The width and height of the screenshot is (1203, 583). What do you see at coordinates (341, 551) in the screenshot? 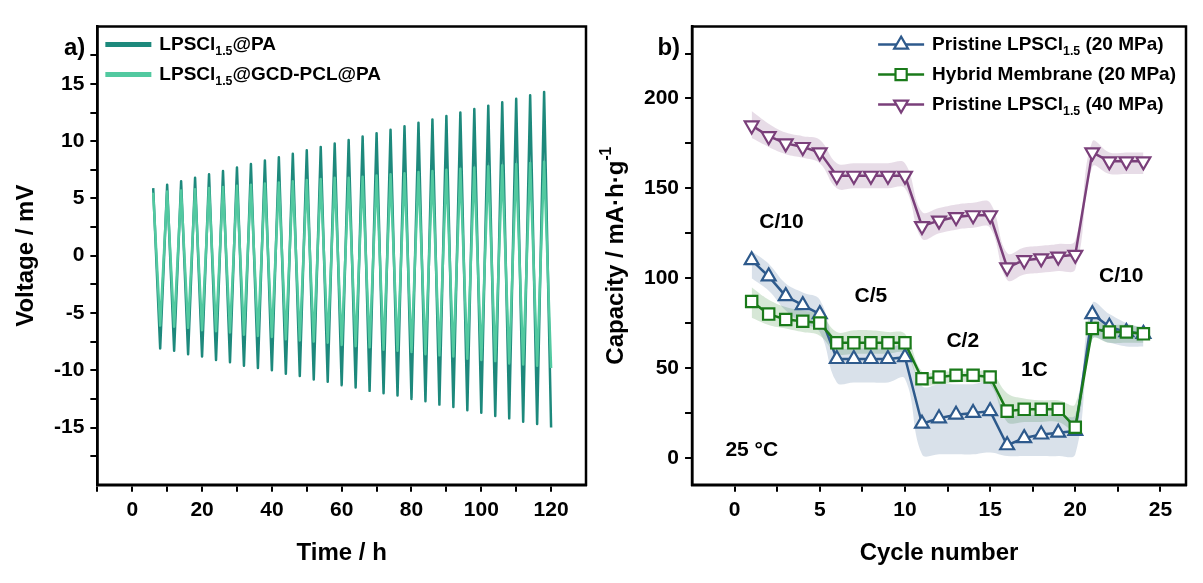
I see `x-axis-title: Time / h` at bounding box center [341, 551].